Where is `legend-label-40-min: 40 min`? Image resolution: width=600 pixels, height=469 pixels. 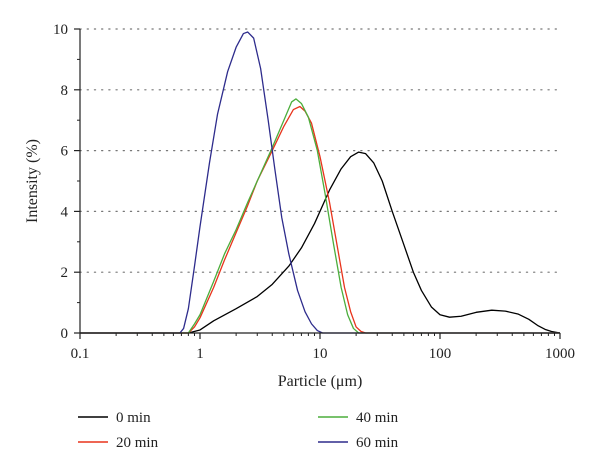 legend-label-40-min: 40 min is located at coordinates (377, 418).